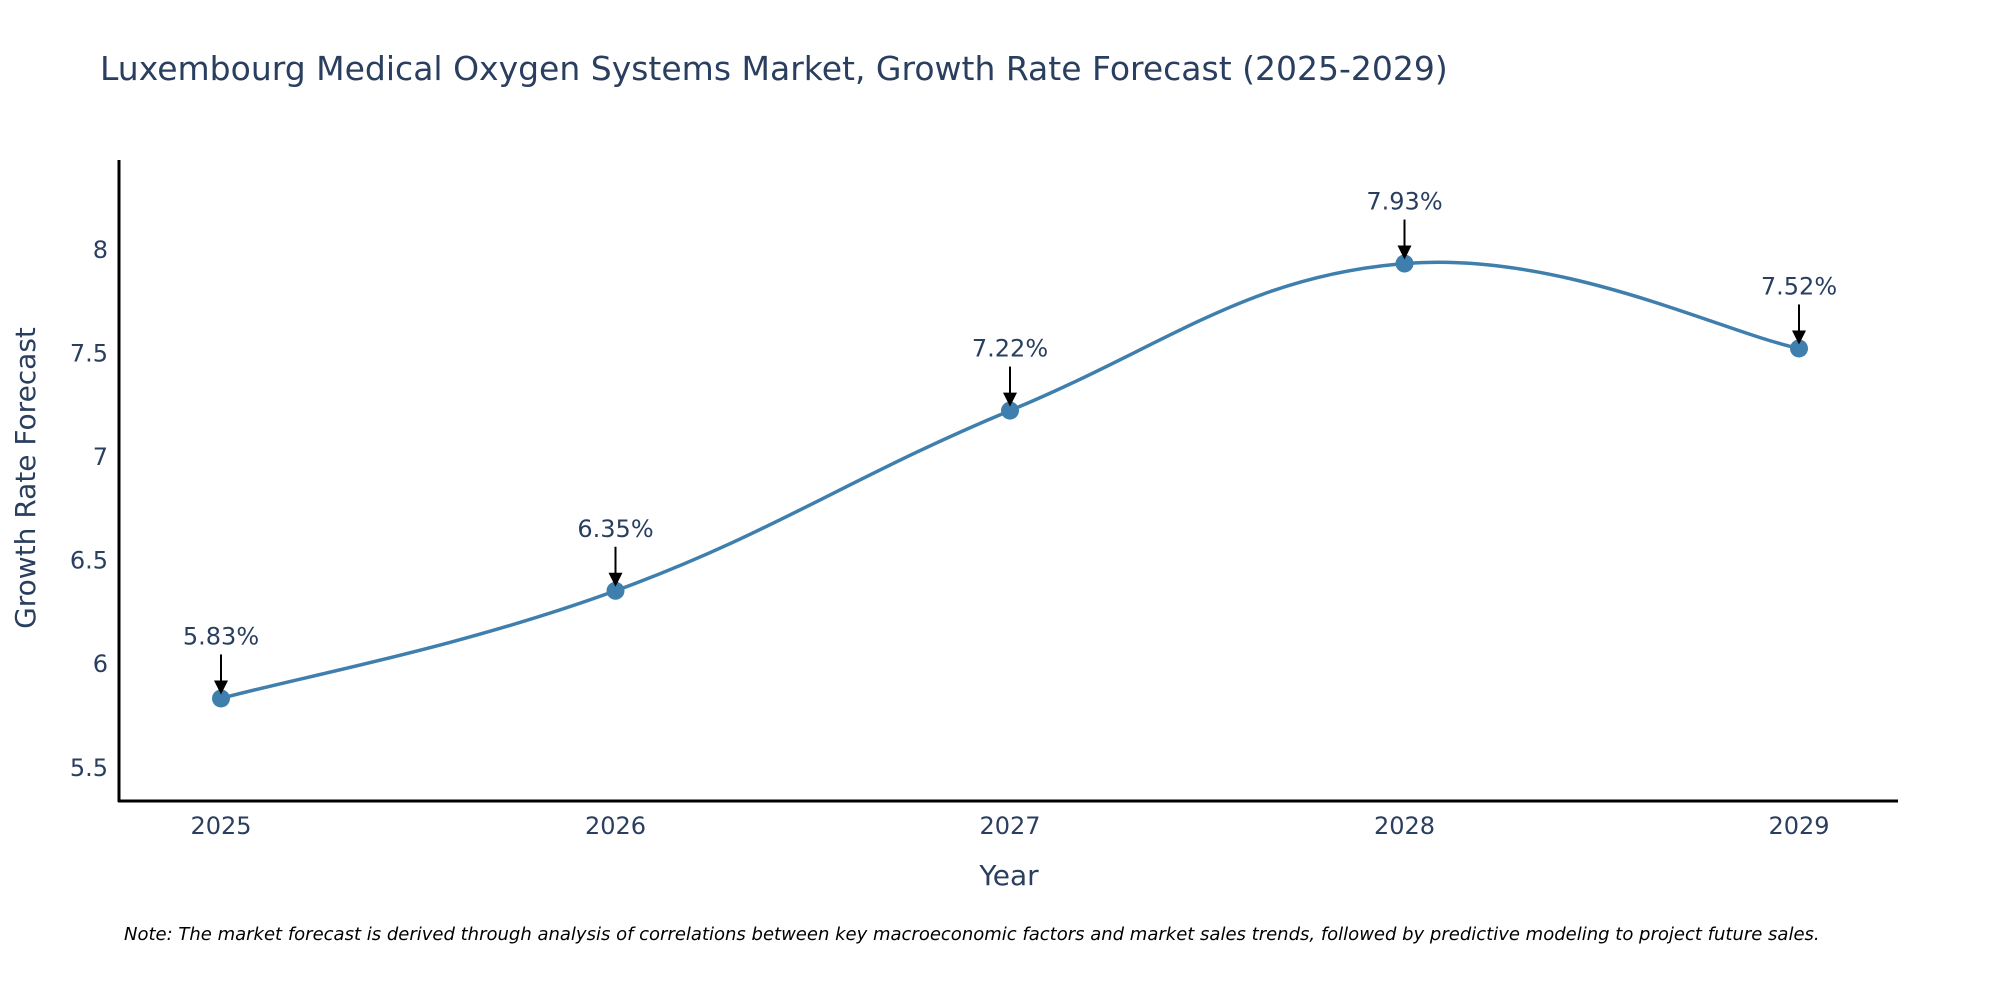 This screenshot has height=1000, width=2000. I want to click on y-tick-label: 6, so click(100, 664).